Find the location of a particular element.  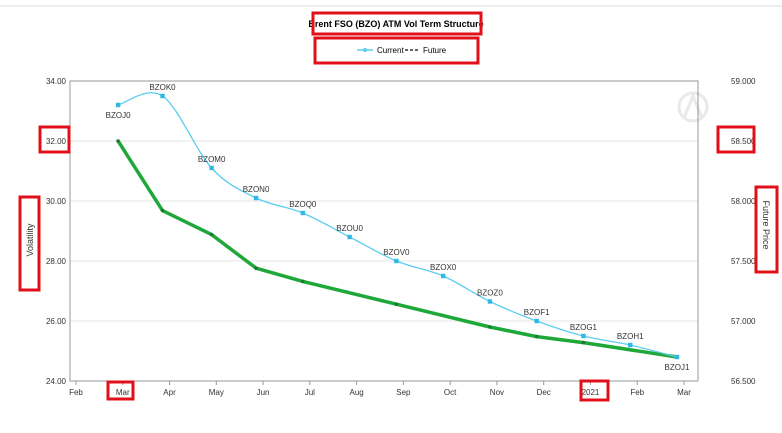

current-point-label: BZOJ1 is located at coordinates (677, 367).